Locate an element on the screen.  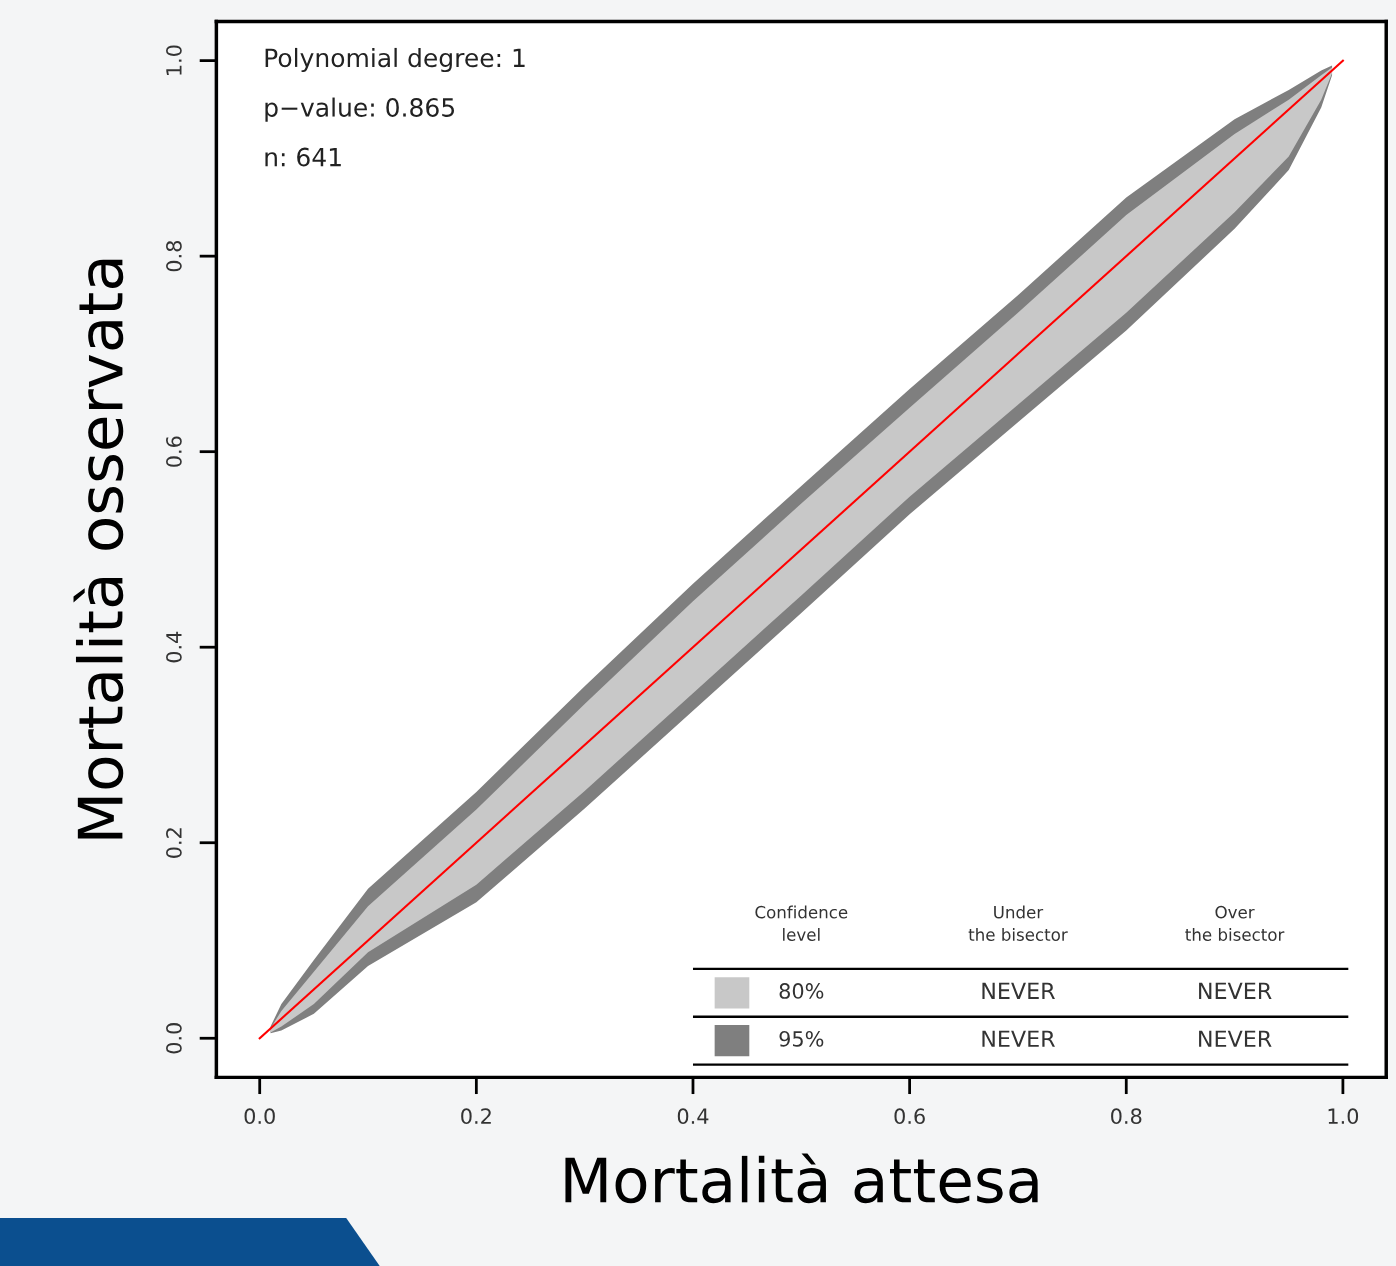
x-axis-title: Mortalità attesa is located at coordinates (801, 1178).